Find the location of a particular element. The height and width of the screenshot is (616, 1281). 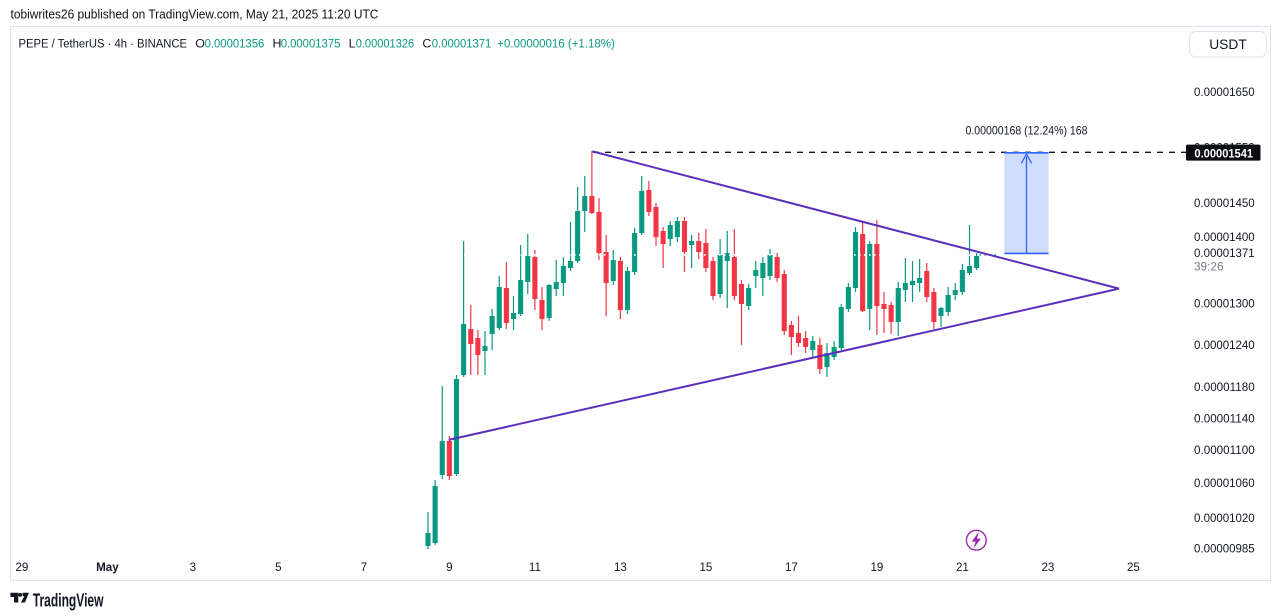

svg-text: +0.00000016 (+1.18%) is located at coordinates (556, 43).